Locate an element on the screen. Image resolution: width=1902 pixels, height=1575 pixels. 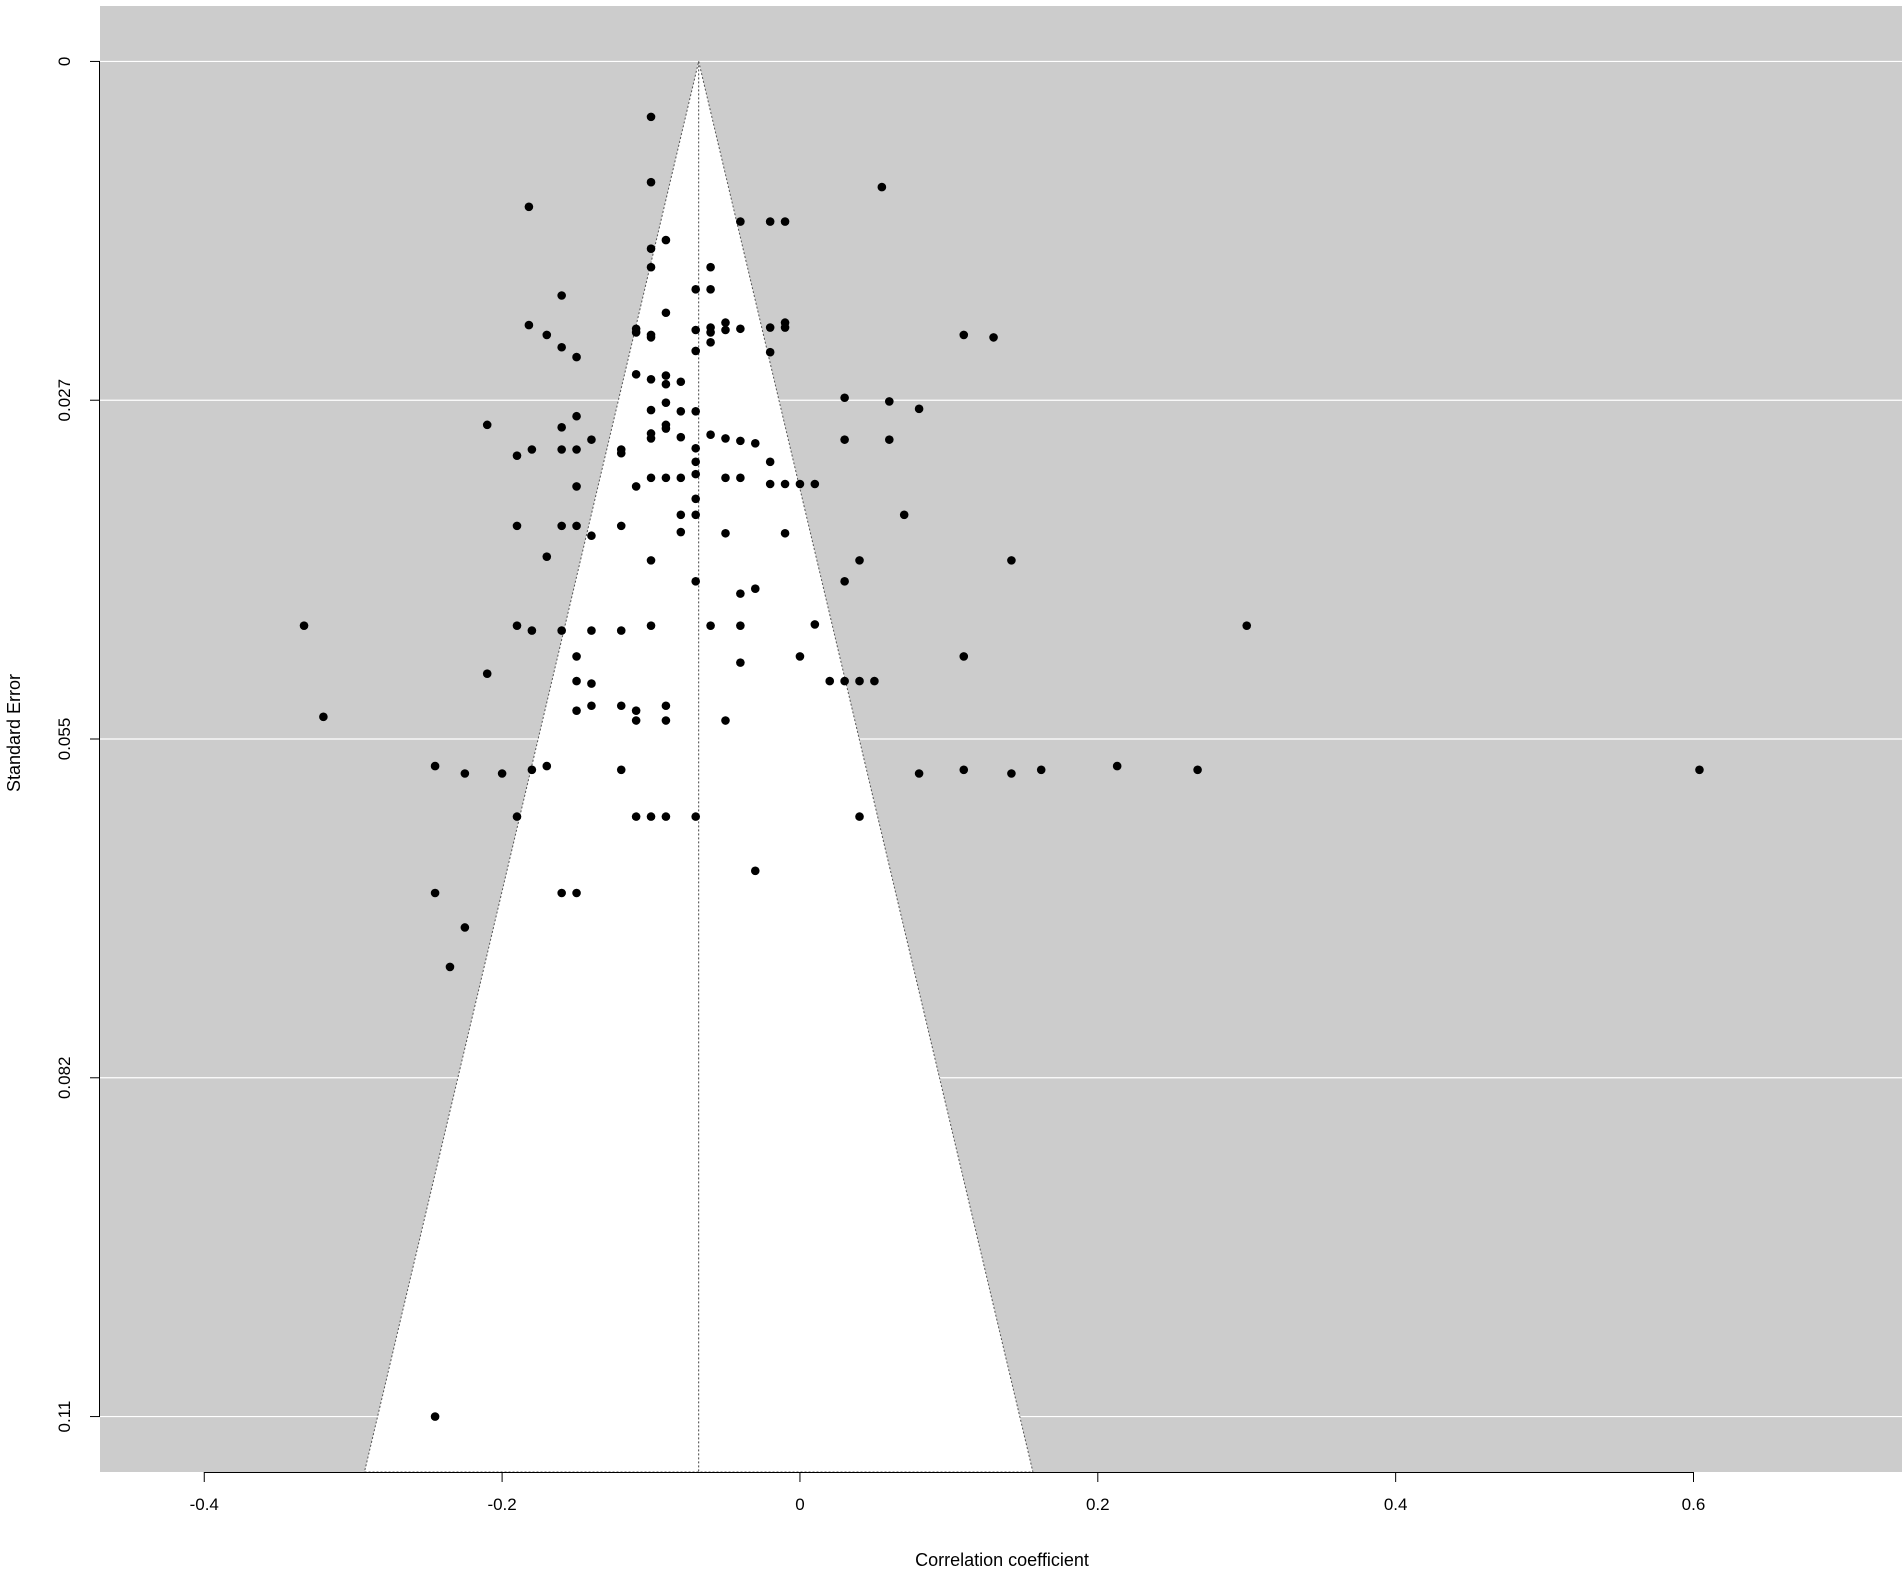
x-axis-ticks: -0.4 -0.2 0 0.2 0.4 0.6 is located at coordinates (948, 1493).